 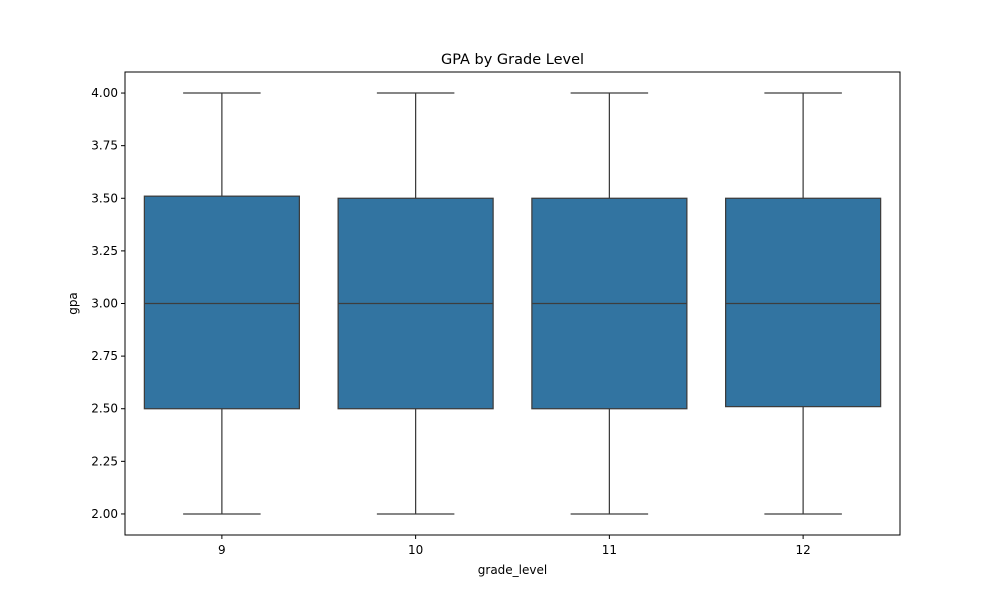 What do you see at coordinates (104, 356) in the screenshot?
I see `y-tick-label: 2.75` at bounding box center [104, 356].